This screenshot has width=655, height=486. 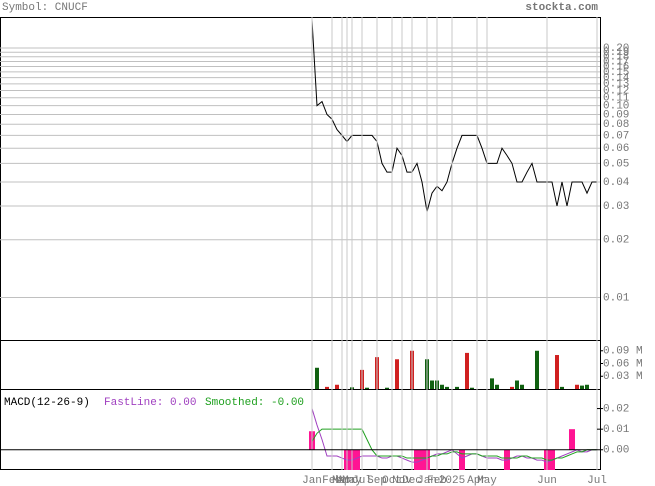 I want to click on y-tick-label: 0.06 M, so click(x=623, y=364).